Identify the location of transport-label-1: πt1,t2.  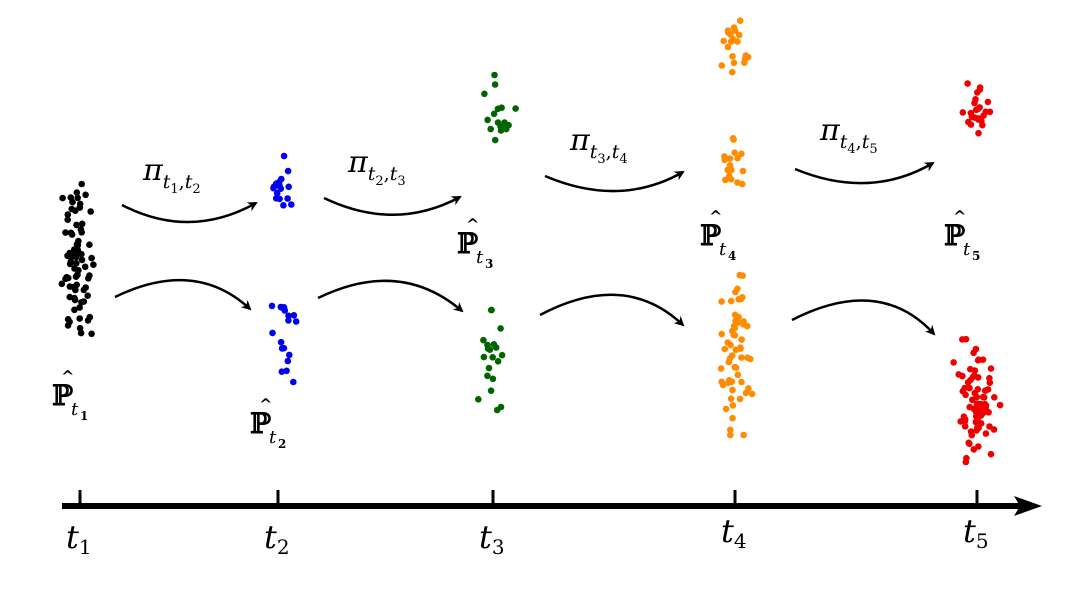
(171, 175).